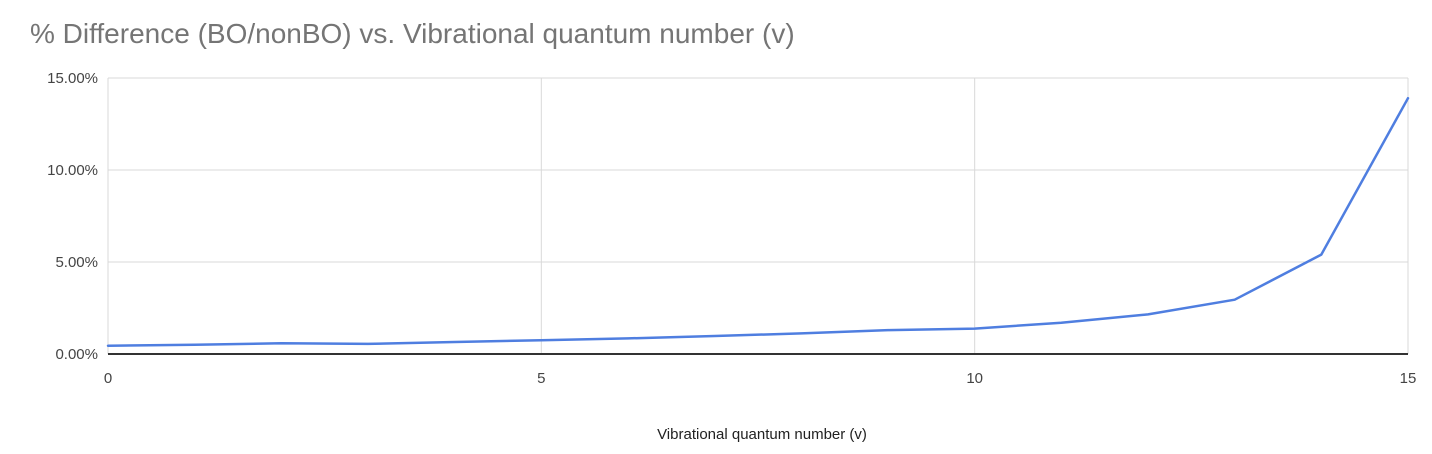 The image size is (1432, 454). What do you see at coordinates (762, 434) in the screenshot?
I see `x-axis-title: Vibrational quantum number (v)` at bounding box center [762, 434].